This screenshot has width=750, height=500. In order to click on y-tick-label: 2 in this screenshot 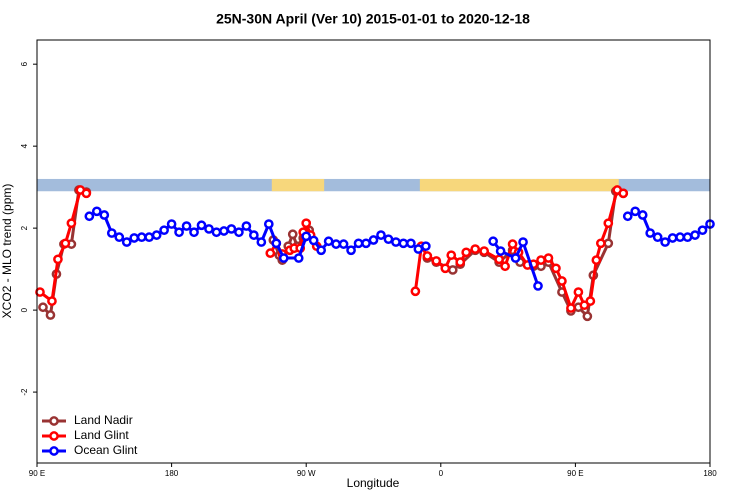, I will do `click(24, 227)`.